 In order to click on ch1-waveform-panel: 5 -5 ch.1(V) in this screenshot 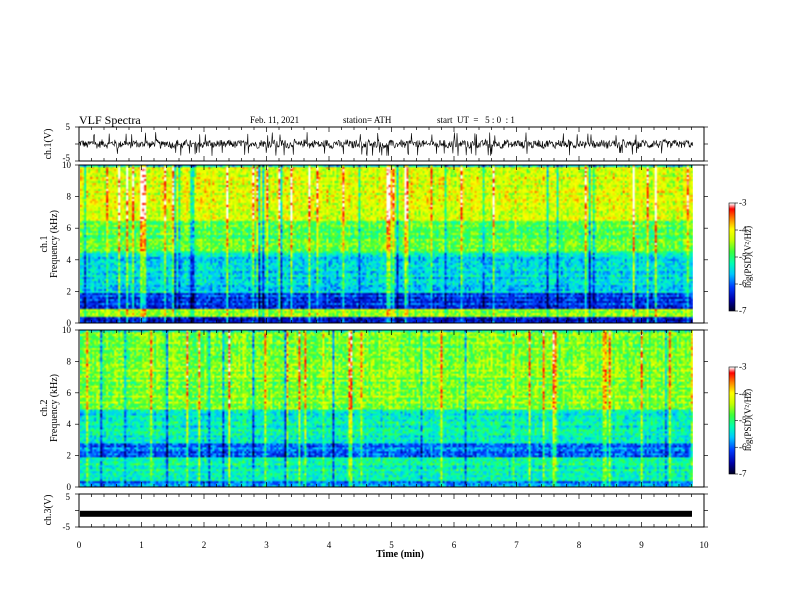, I will do `click(375, 142)`.